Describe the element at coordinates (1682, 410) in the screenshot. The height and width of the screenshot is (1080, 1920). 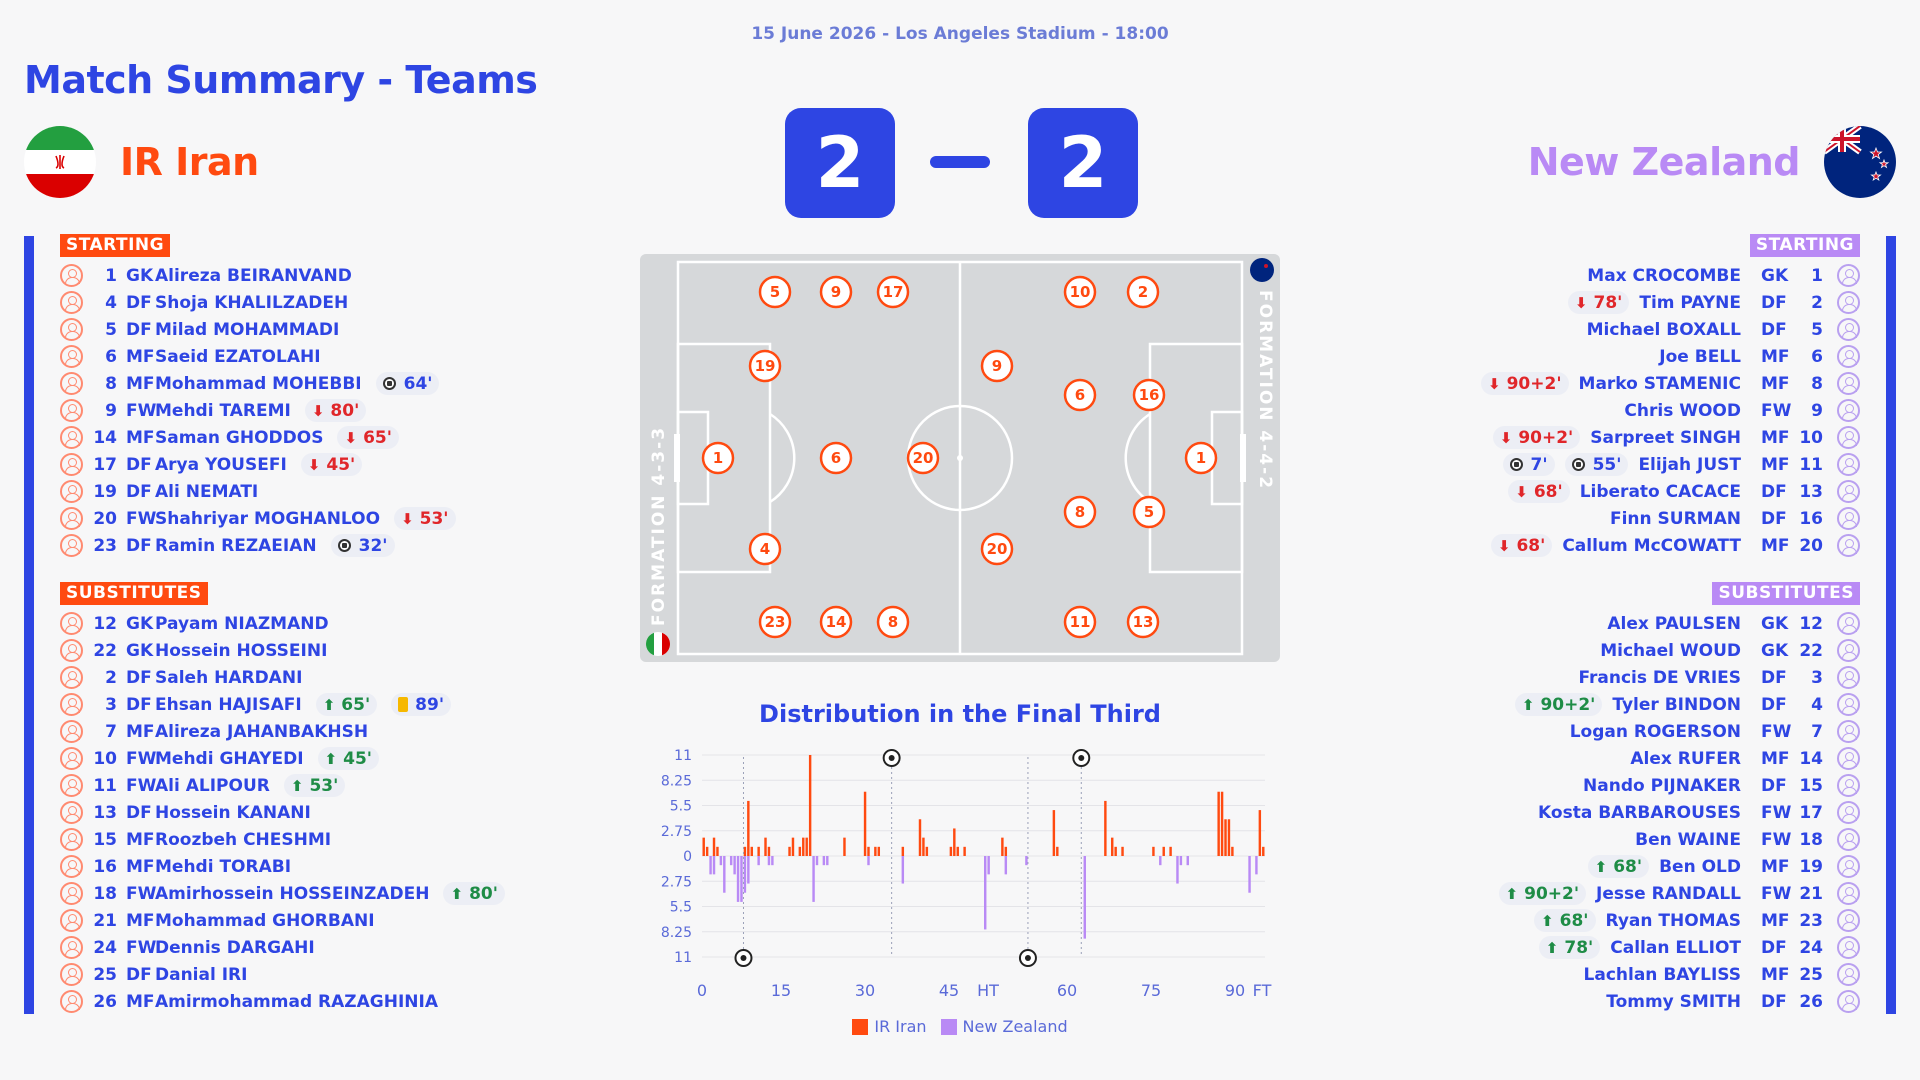
I see `player-name: Chris WOOD` at that location.